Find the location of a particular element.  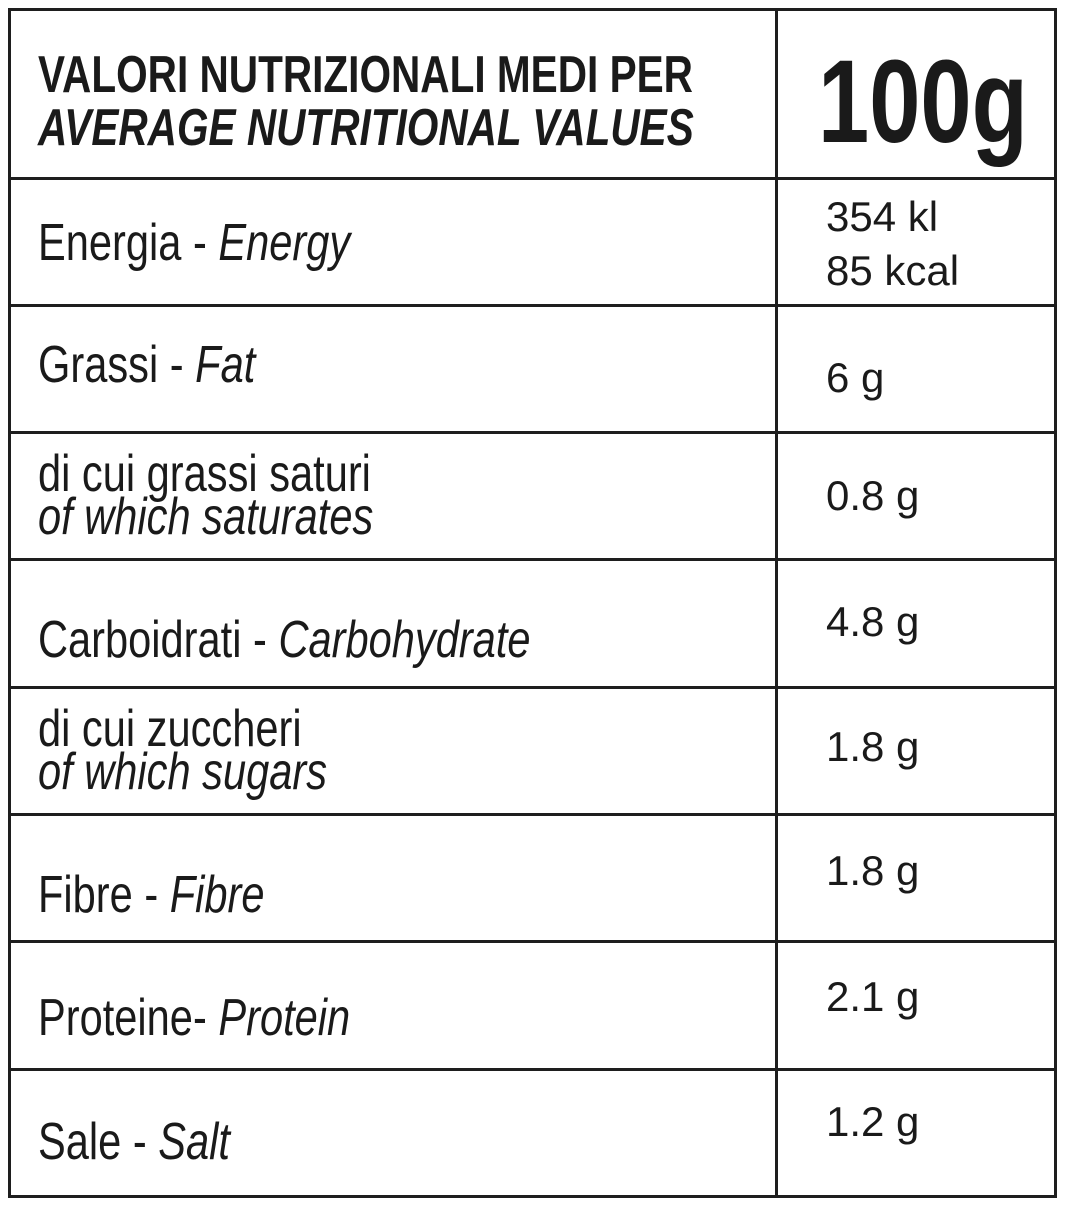

header-per: 100g is located at coordinates (923, 102).